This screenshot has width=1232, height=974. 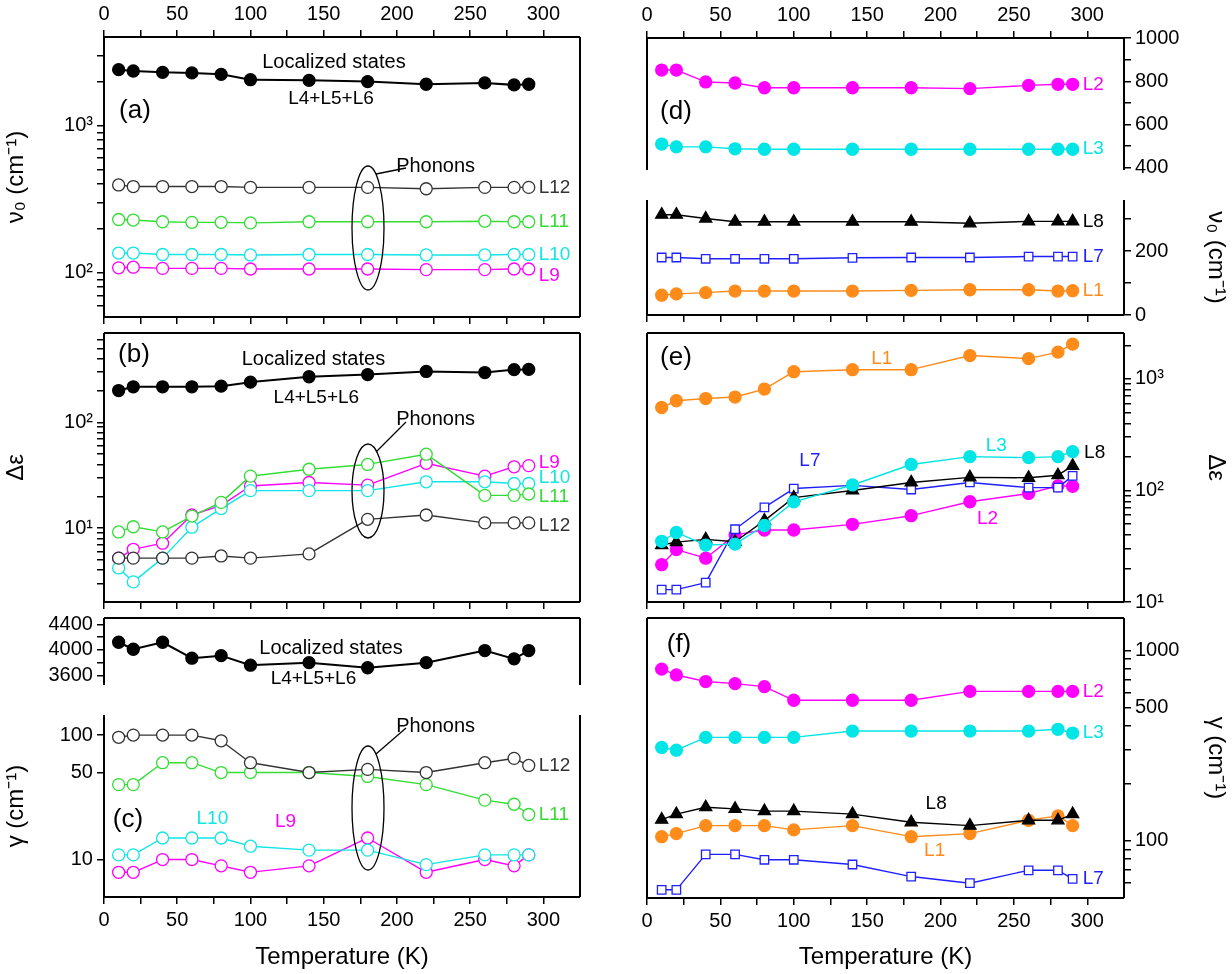 I want to click on y-tick-label: 800, so click(x=1152, y=79).